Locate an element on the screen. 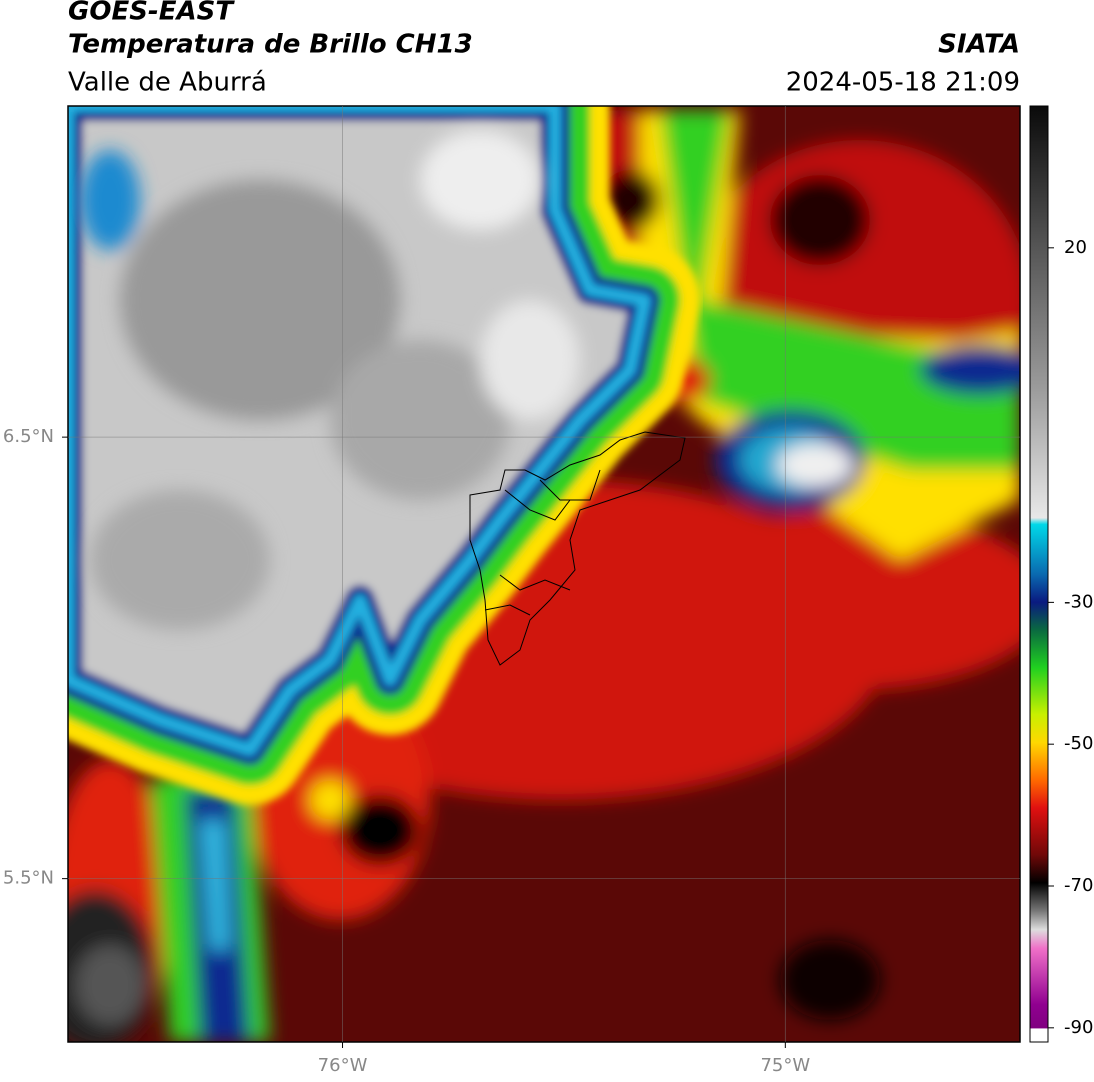  colorbar-tick-label: 20 is located at coordinates (1075, 247).